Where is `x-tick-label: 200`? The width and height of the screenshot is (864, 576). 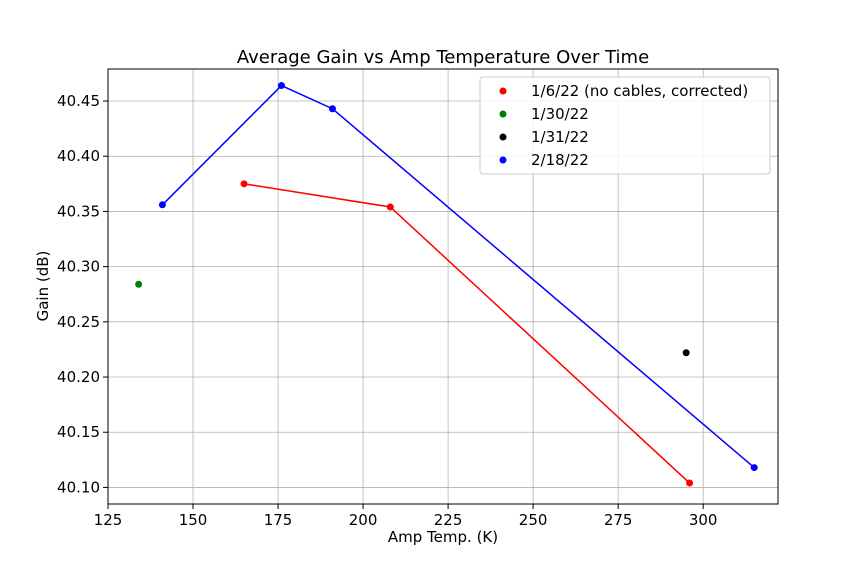
x-tick-label: 200 is located at coordinates (363, 520).